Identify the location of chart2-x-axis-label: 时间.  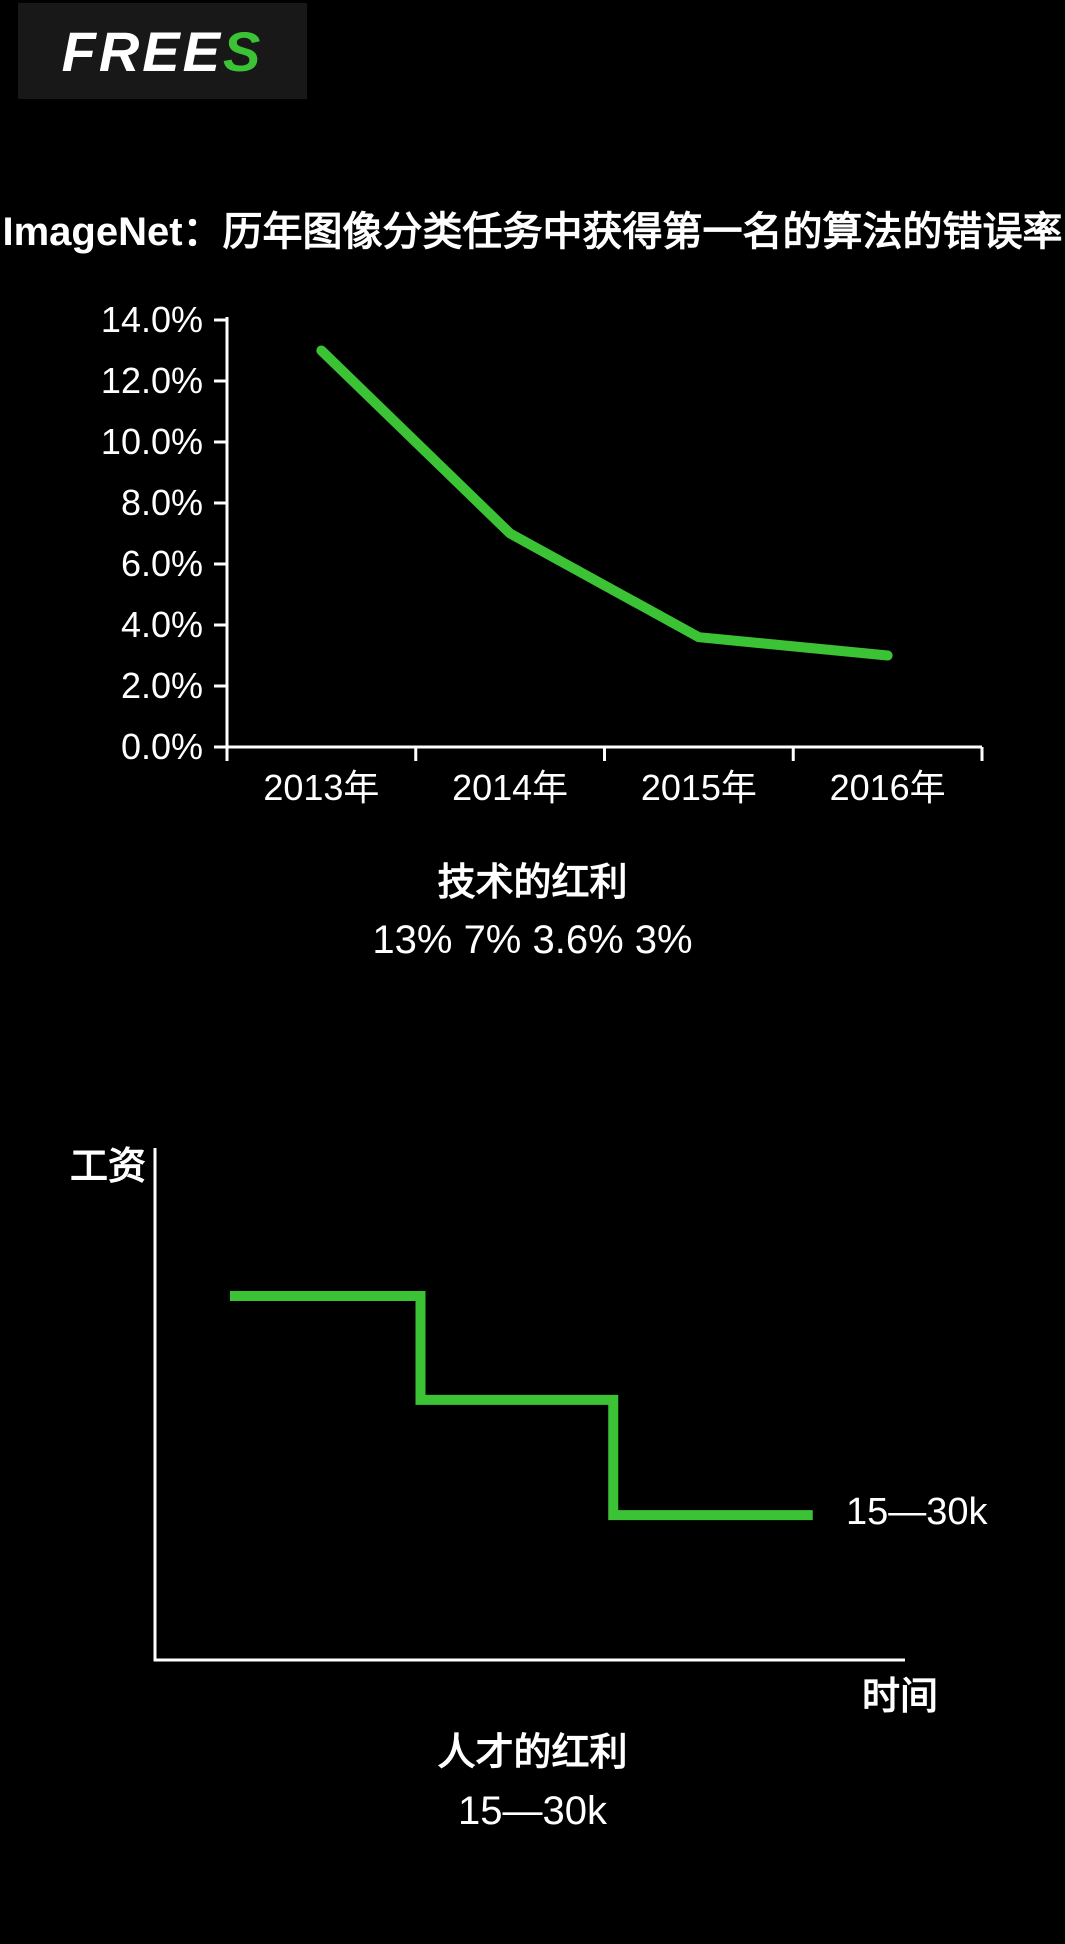
(900, 1697).